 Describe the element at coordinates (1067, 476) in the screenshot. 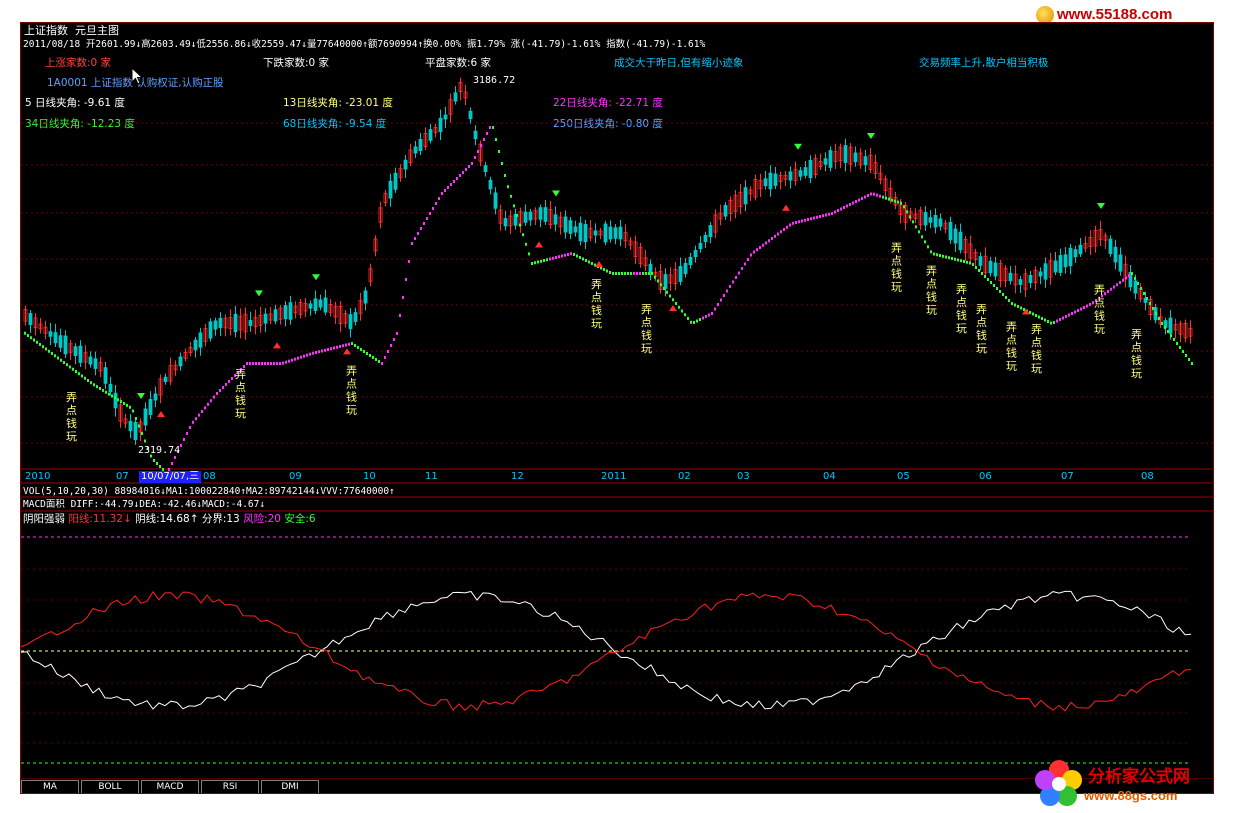

I see `time-axis-label: 07` at that location.